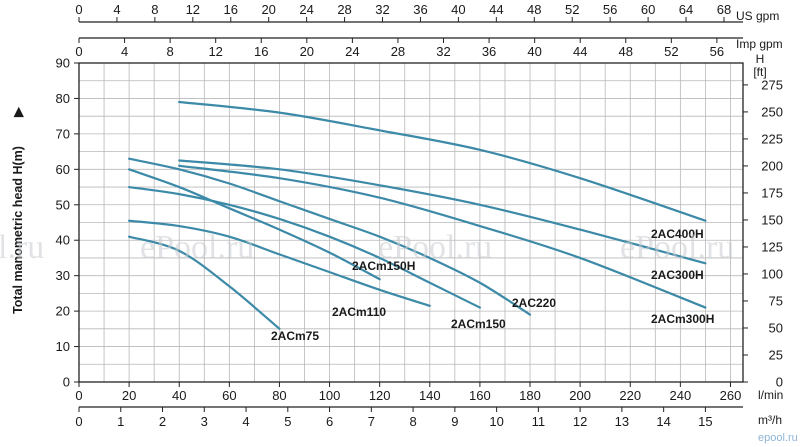 Image resolution: width=800 pixels, height=447 pixels. What do you see at coordinates (329, 421) in the screenshot?
I see `m3h-tick-label: 6` at bounding box center [329, 421].